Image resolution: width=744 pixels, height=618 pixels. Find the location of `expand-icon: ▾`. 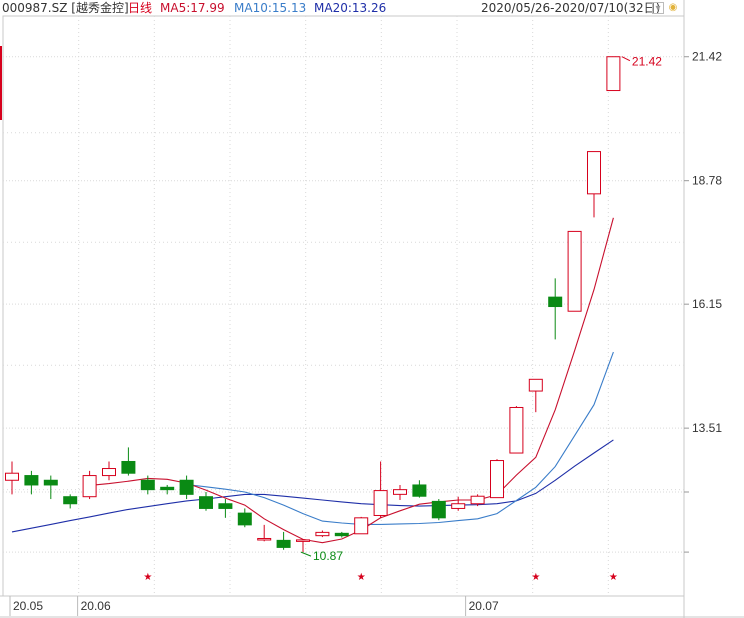

expand-icon: ▾ is located at coordinates (658, 8).